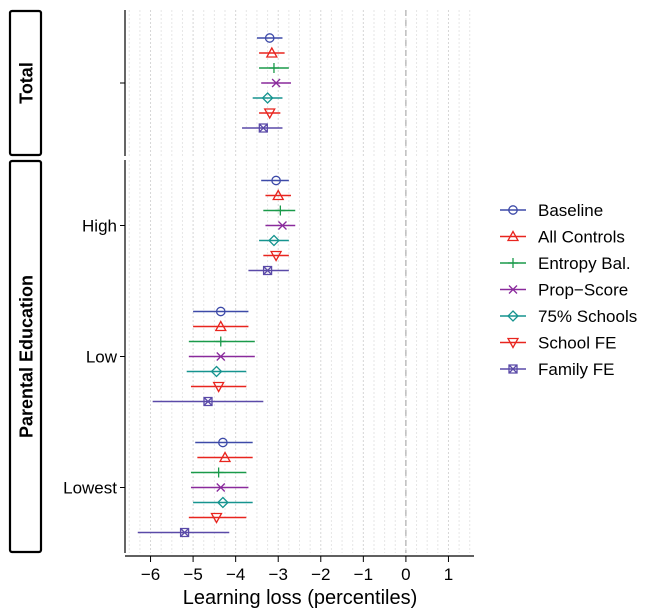 Image resolution: width=661 pixels, height=615 pixels. Describe the element at coordinates (158, 487) in the screenshot. I see `group-lowest: Lowest` at that location.